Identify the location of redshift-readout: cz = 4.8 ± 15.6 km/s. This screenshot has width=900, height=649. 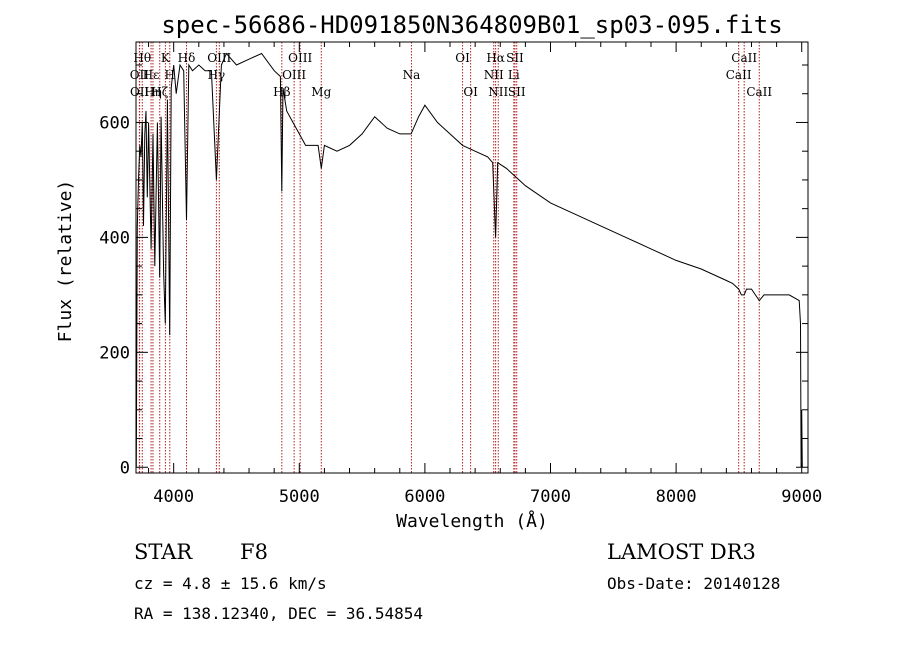
(230, 583).